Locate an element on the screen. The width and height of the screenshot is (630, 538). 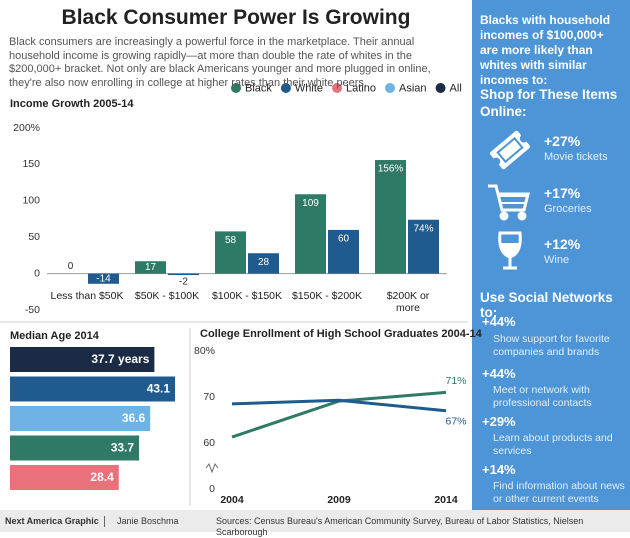
stat-value: +14% is located at coordinates (499, 469).